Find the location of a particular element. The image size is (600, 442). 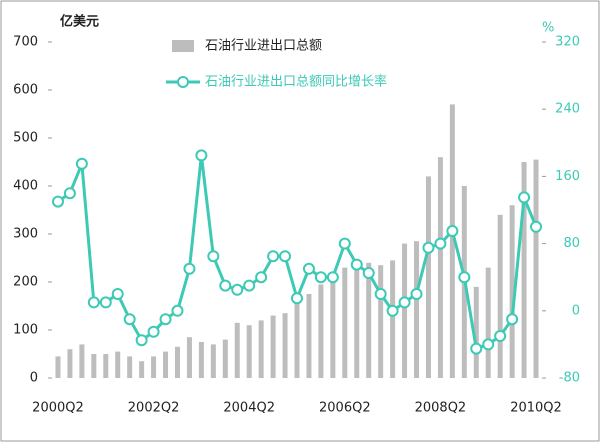

x-tick-label: 2000Q2 is located at coordinates (58, 408).